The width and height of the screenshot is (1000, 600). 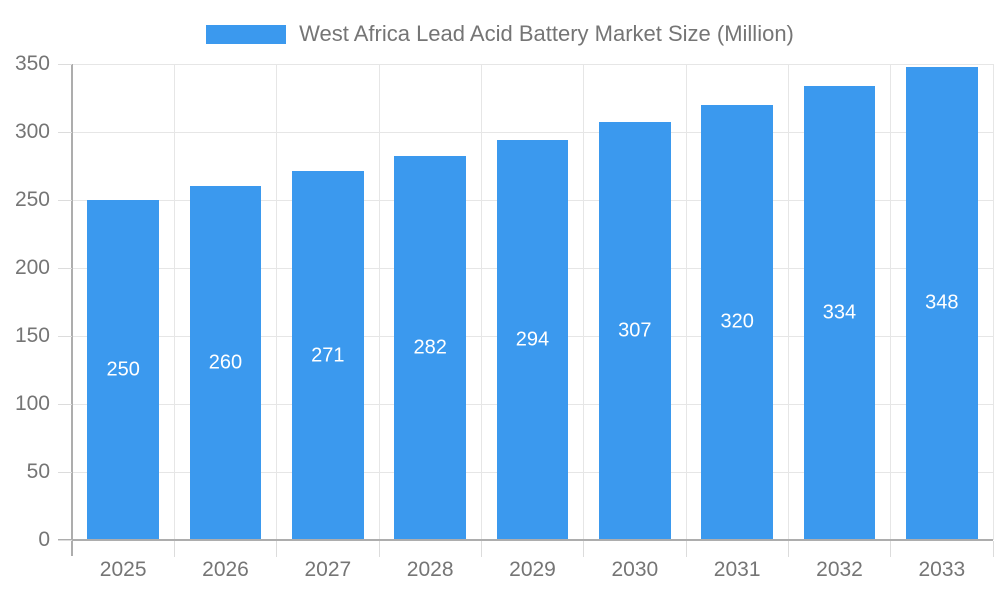 I want to click on y-axis-tick-label: 300, so click(x=32, y=131).